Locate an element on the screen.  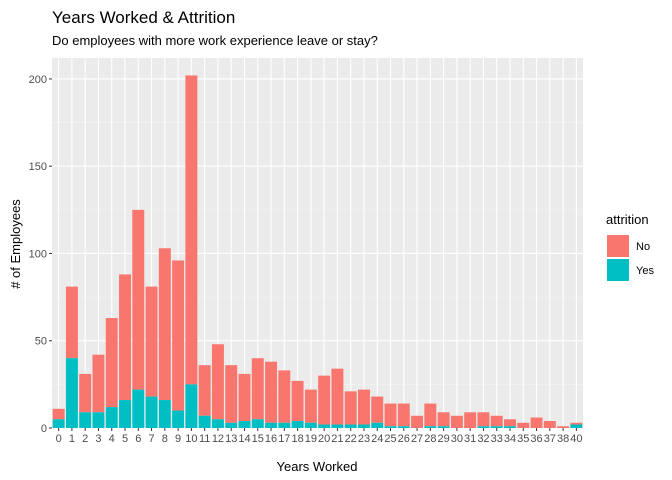
x-tick-label: 25 is located at coordinates (390, 439).